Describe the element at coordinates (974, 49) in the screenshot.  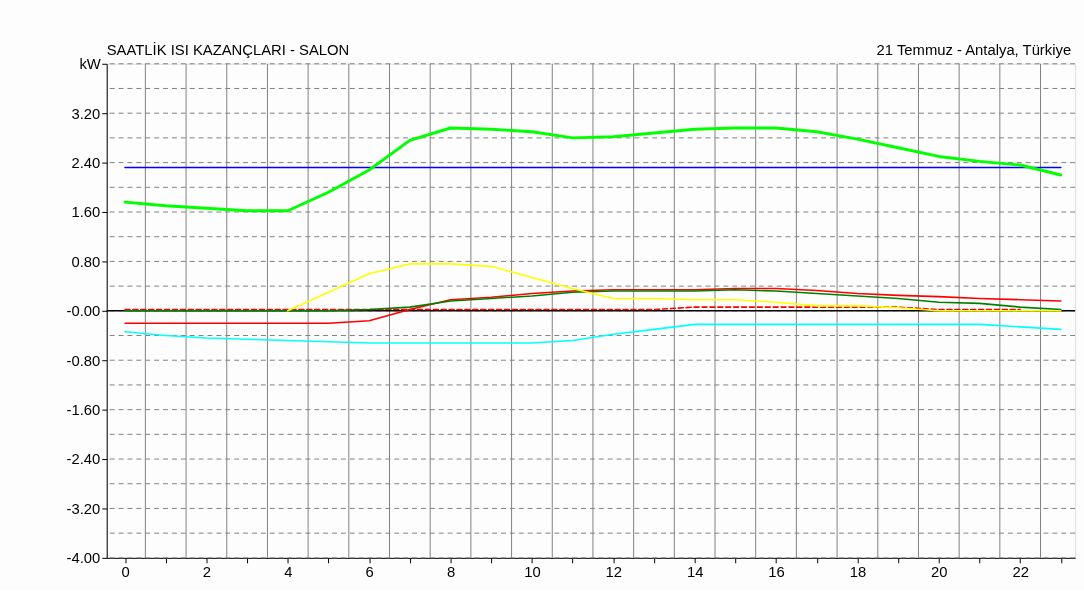
I see `chart-subtitle: 21 Temmuz - Antalya, Türkiye` at that location.